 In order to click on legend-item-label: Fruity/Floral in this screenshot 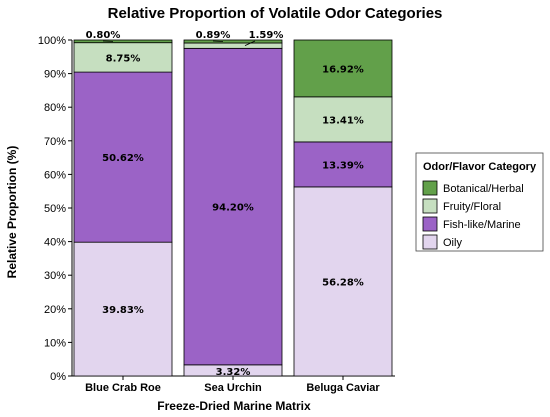, I will do `click(472, 207)`.